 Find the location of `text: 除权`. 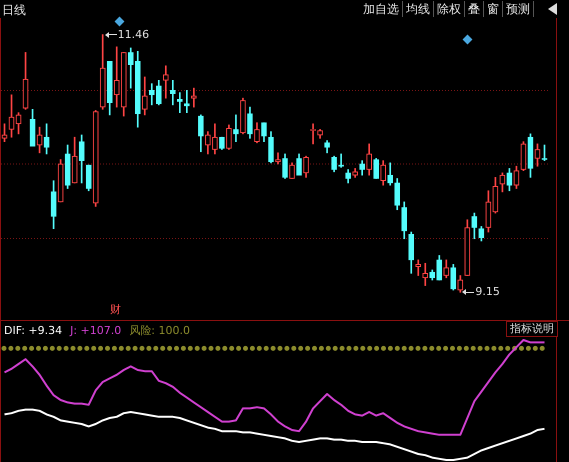

text: 除权 is located at coordinates (449, 9).